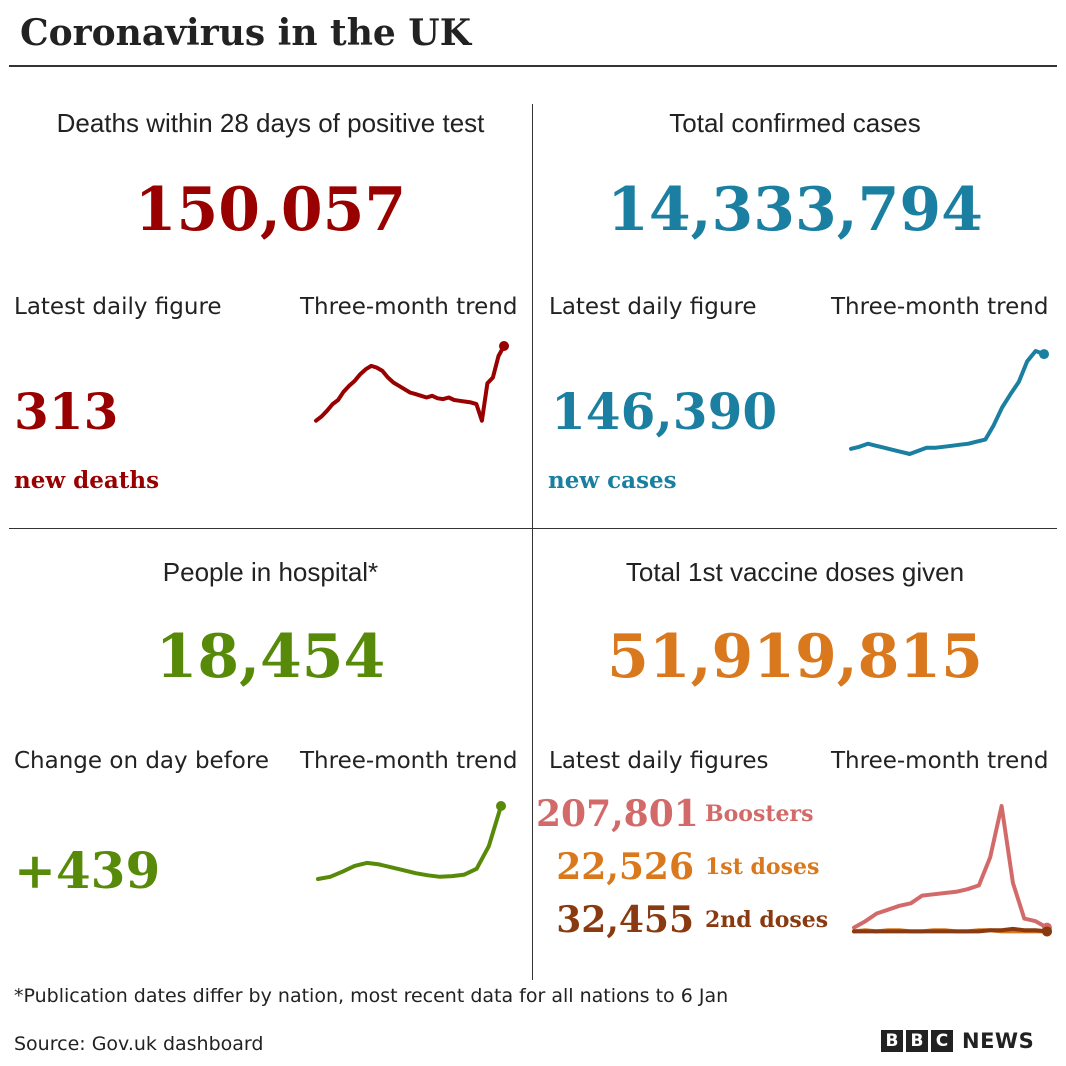 This screenshot has height=1066, width=1066. I want to click on cases-total: 14,333,794, so click(795, 210).